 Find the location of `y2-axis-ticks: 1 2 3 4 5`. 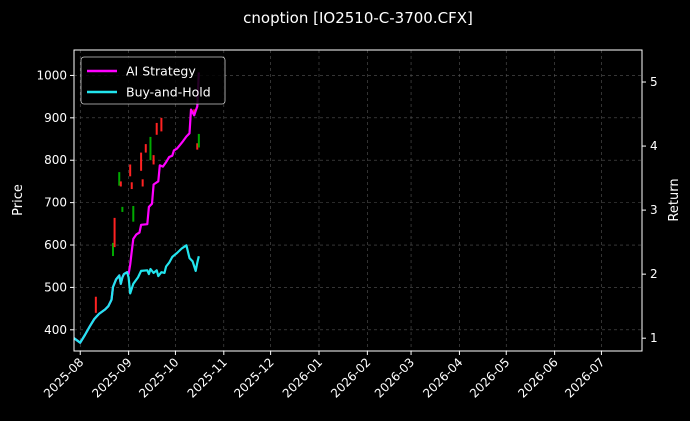

y2-axis-ticks: 1 2 3 4 5 is located at coordinates (650, 210).